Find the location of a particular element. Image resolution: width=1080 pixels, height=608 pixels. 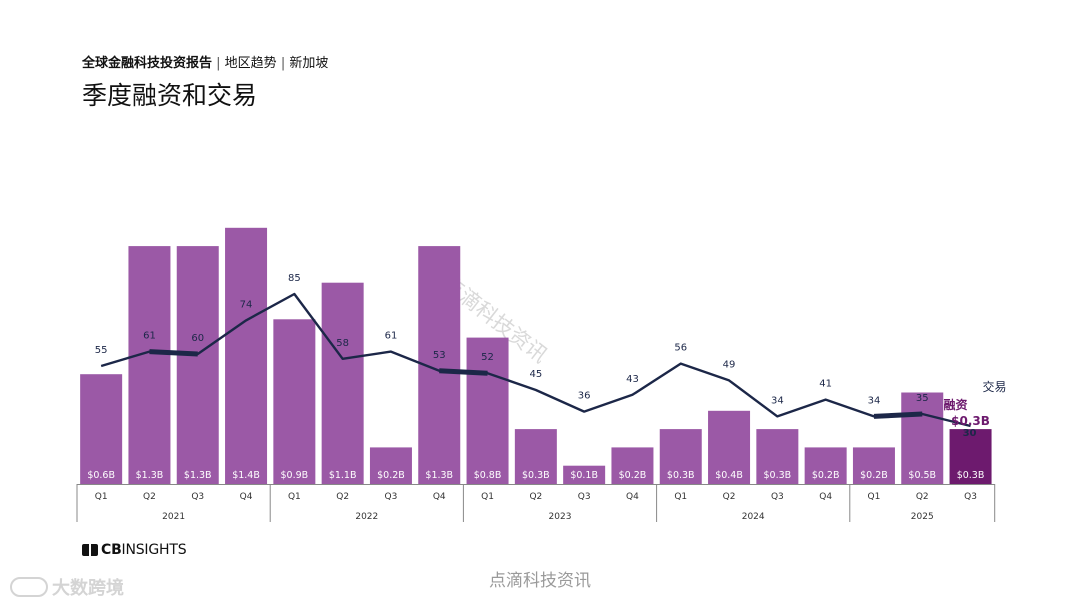

funding-latest-label: $0.3B is located at coordinates (970, 421).